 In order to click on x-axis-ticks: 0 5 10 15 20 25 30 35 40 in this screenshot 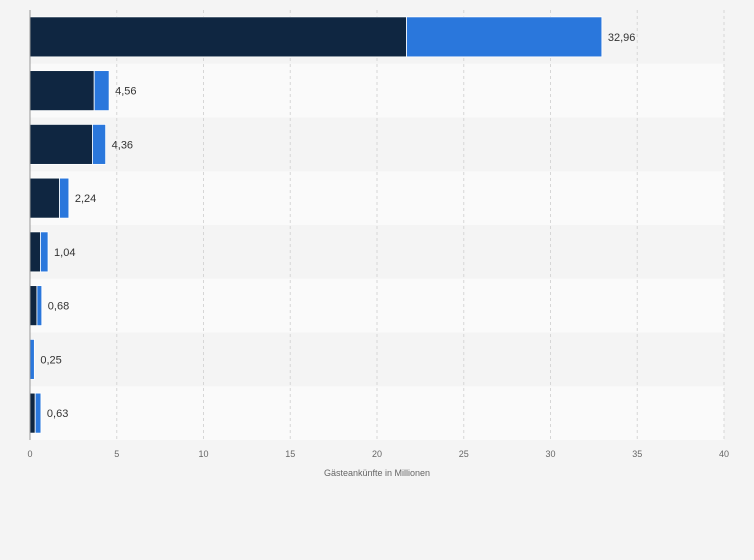, I will do `click(378, 454)`.